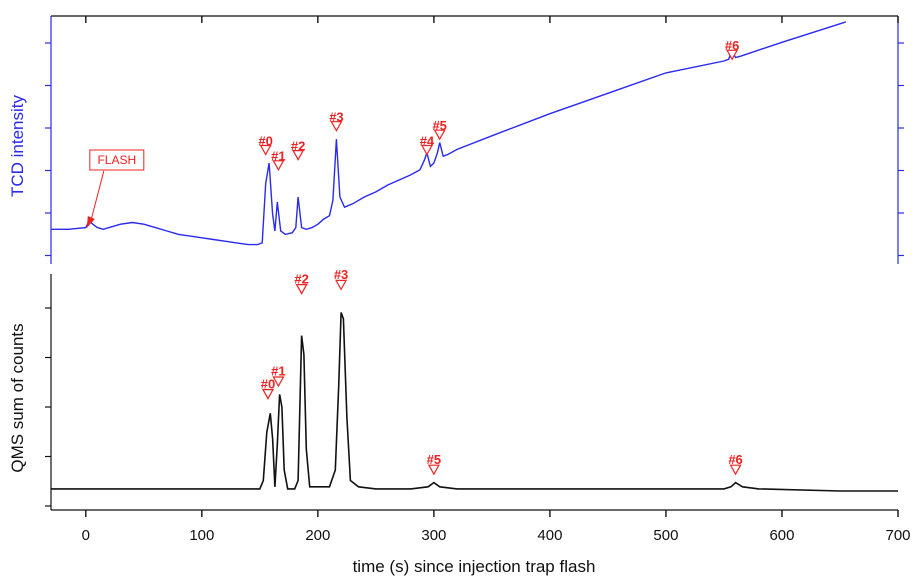 The width and height of the screenshot is (924, 582). Describe the element at coordinates (86, 535) in the screenshot. I see `x-tick-label: 0` at that location.